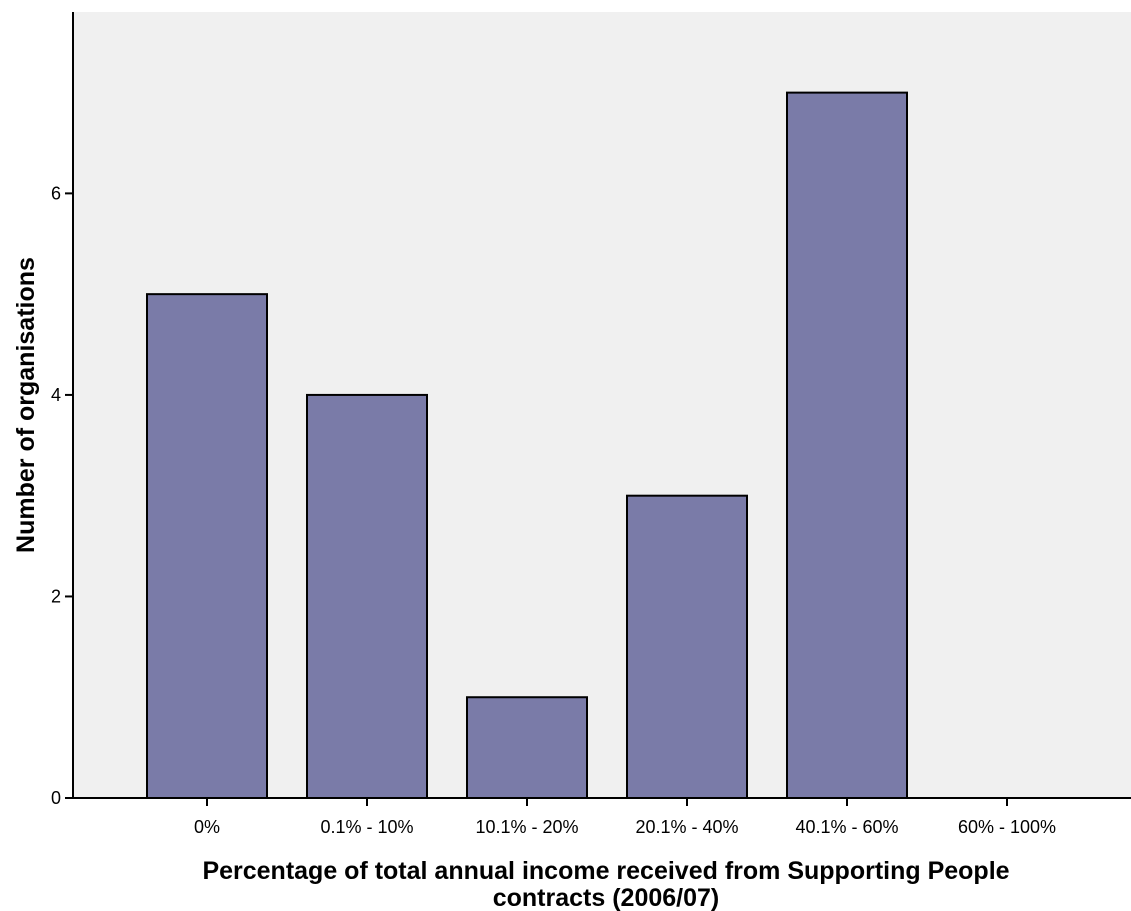 The height and width of the screenshot is (911, 1131). What do you see at coordinates (56, 798) in the screenshot?
I see `y-tick-label: 0` at bounding box center [56, 798].